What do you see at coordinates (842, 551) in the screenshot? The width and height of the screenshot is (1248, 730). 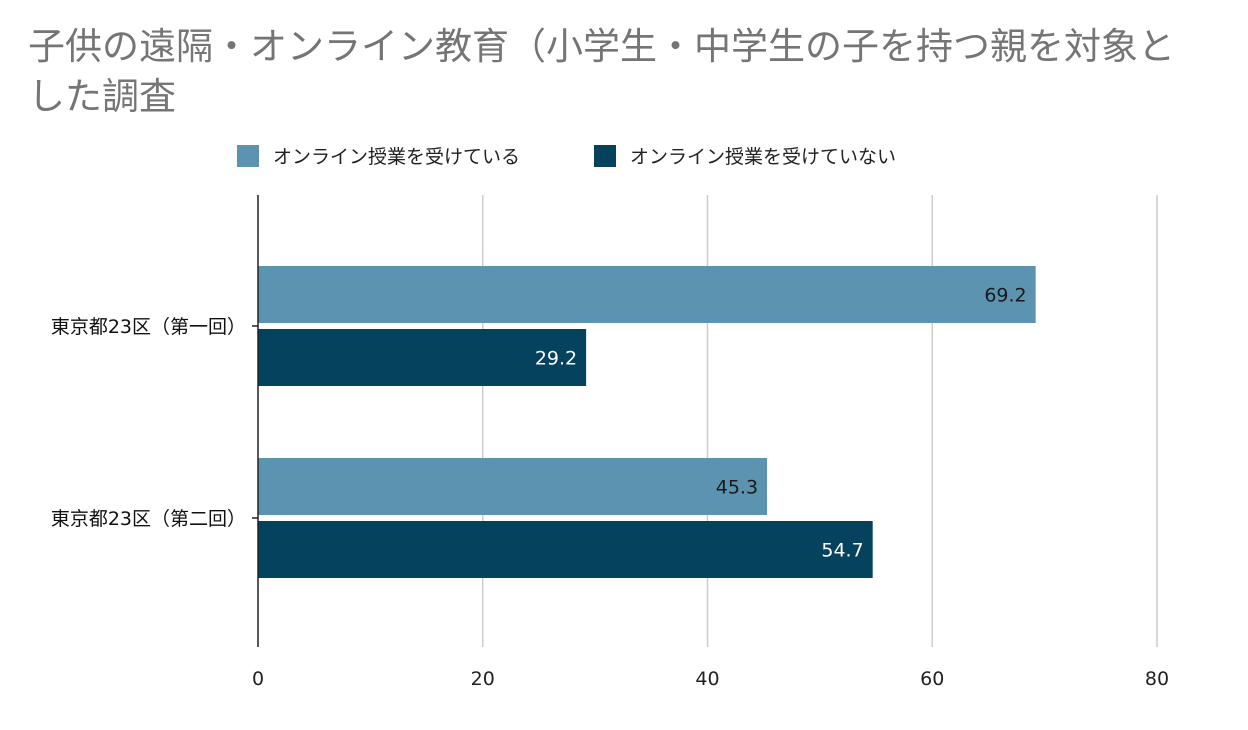 I see `data-label: 54.7` at bounding box center [842, 551].